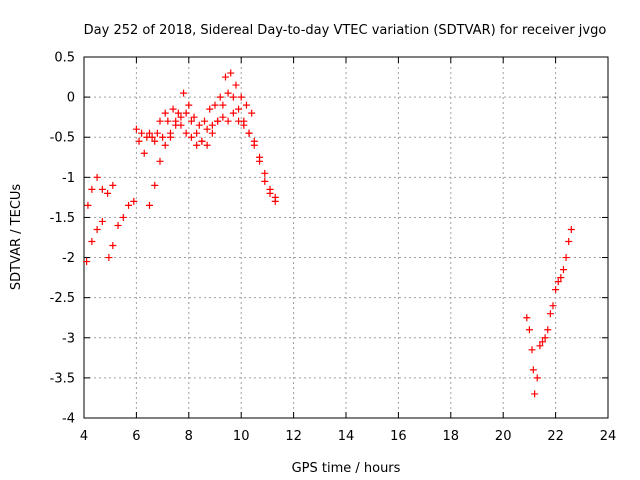  Describe the element at coordinates (293, 436) in the screenshot. I see `x-tick-label: 12` at that location.